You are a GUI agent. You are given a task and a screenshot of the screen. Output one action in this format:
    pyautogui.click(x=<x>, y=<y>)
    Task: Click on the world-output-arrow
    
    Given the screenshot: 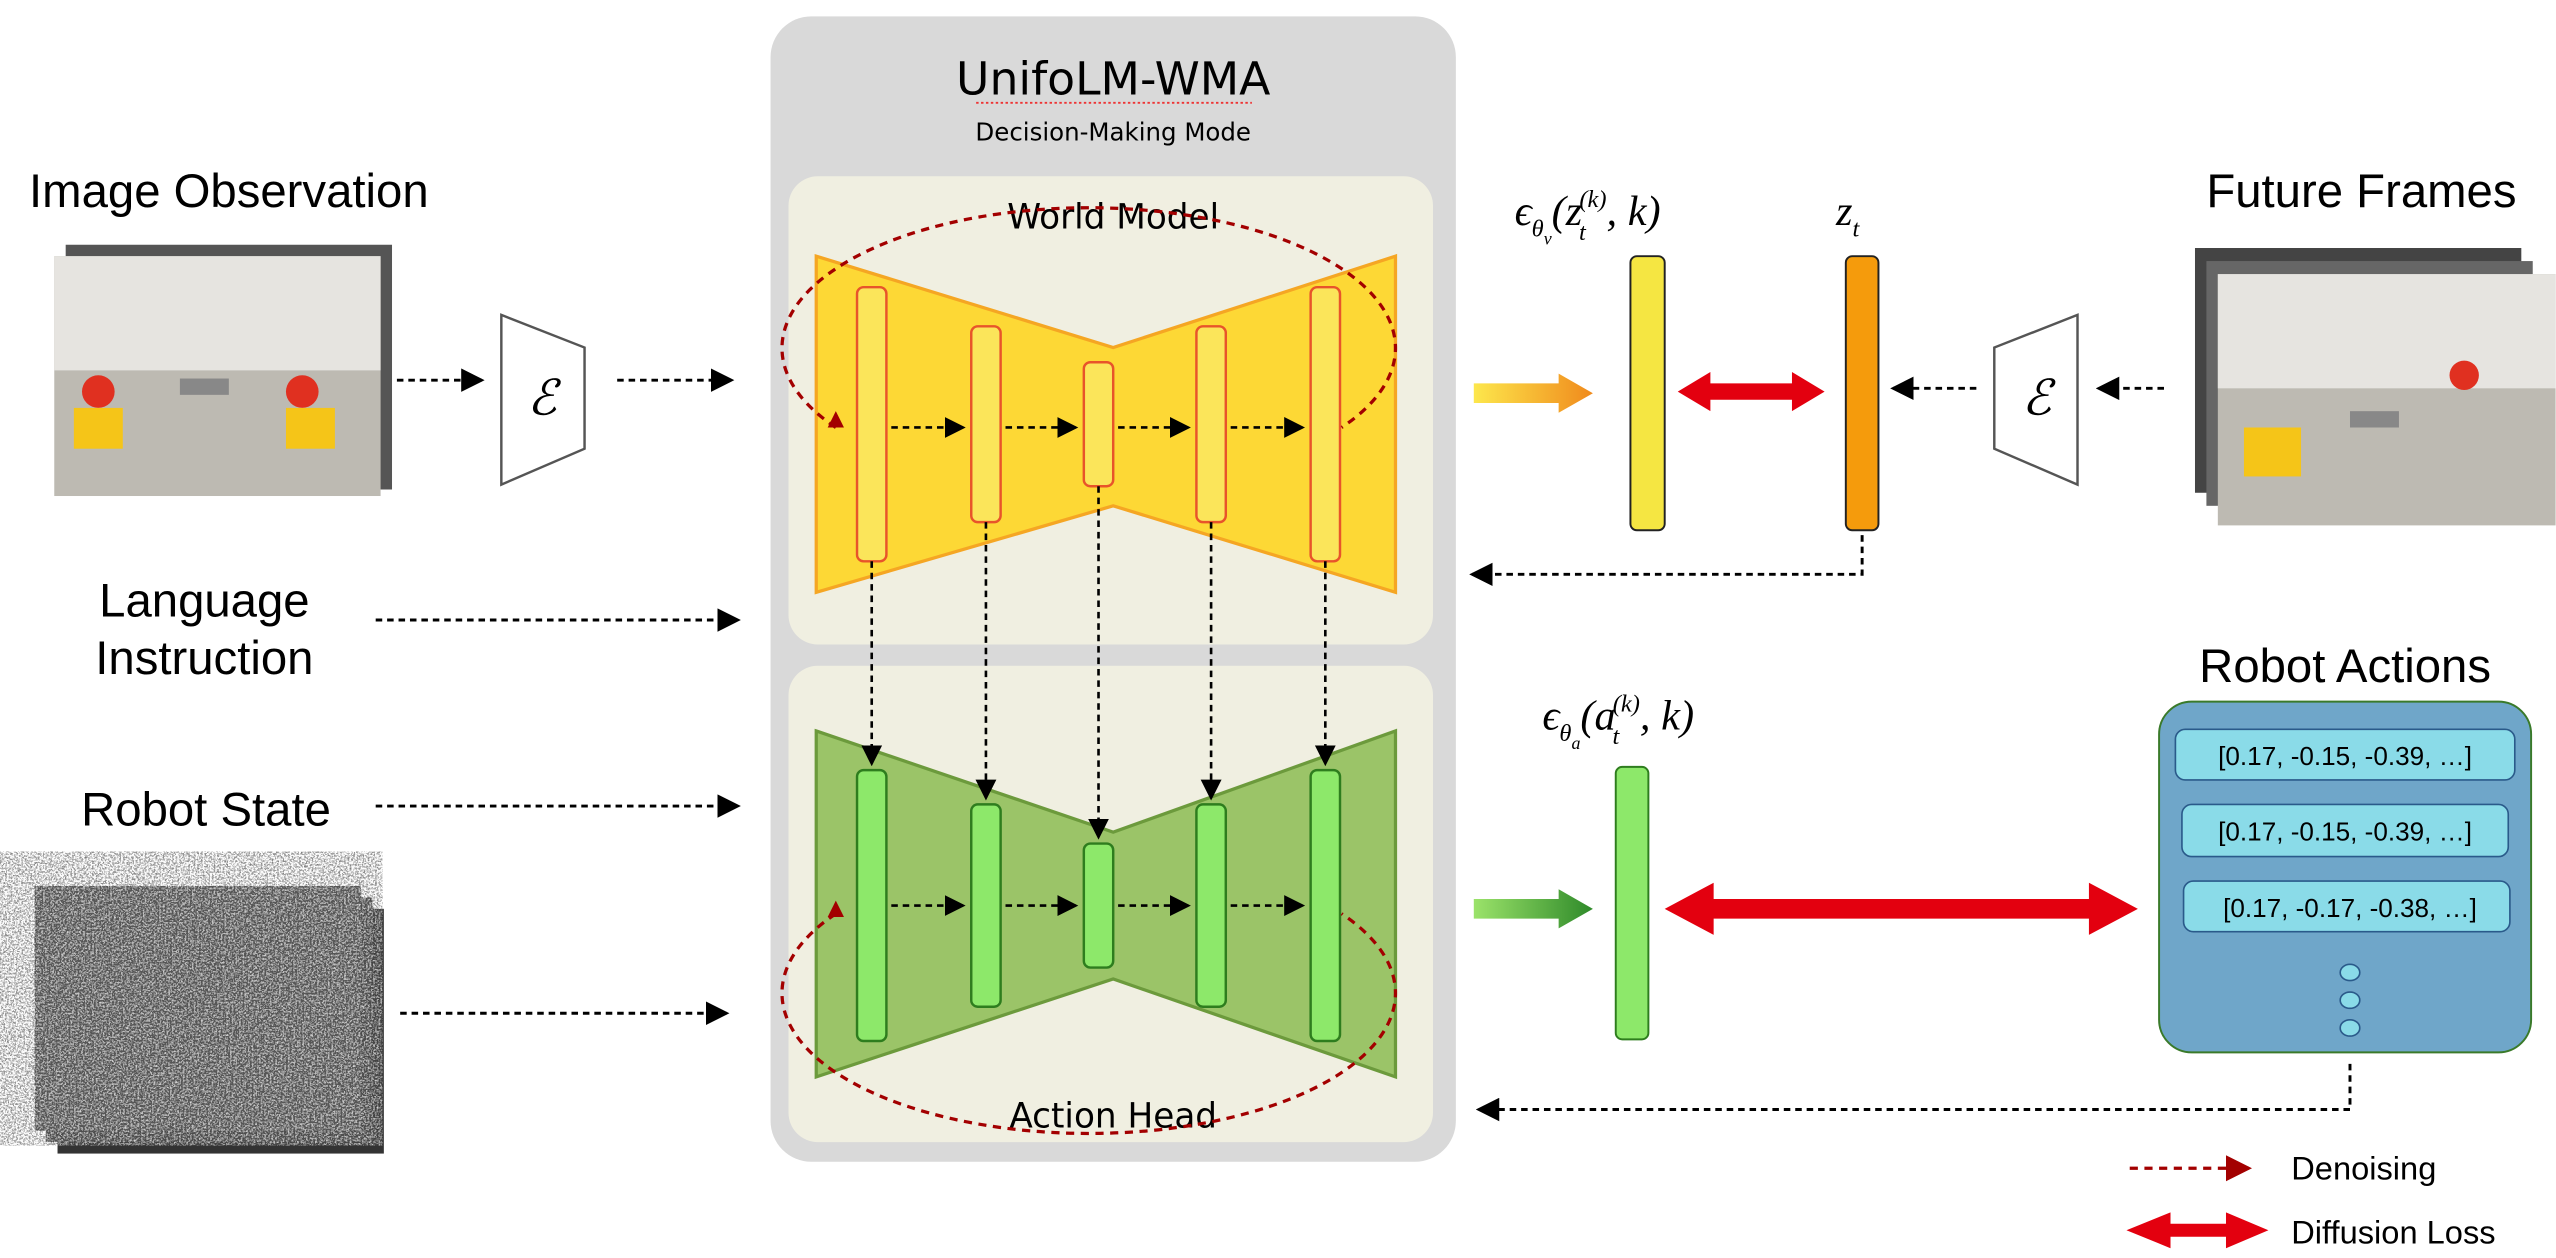 What is the action you would take?
    pyautogui.click(x=1533, y=393)
    